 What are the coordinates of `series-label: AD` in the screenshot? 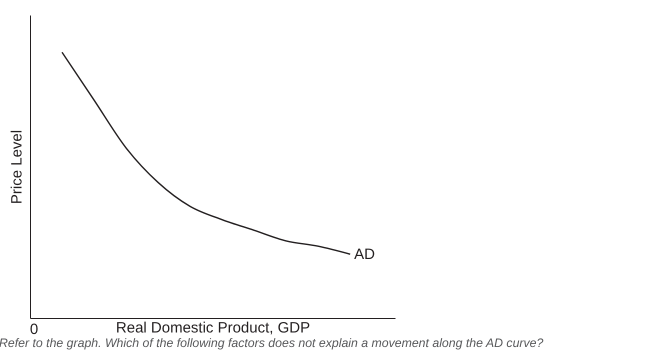 It's located at (365, 255).